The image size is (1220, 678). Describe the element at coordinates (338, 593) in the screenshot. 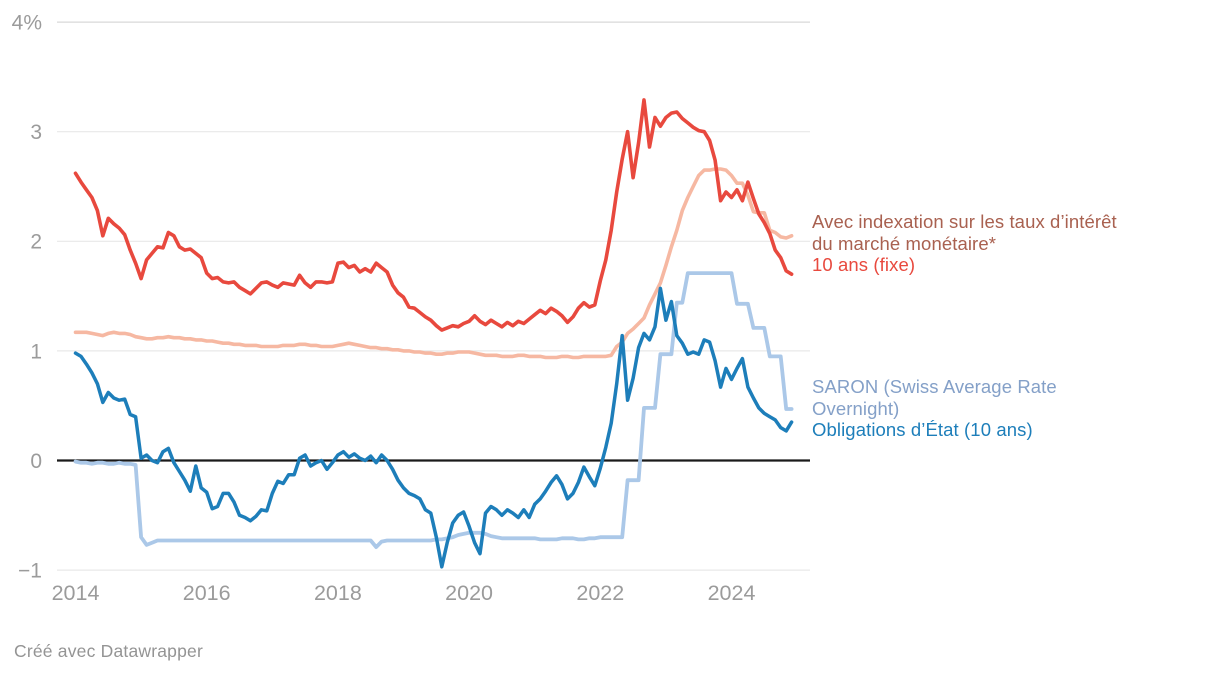

I see `x-axis-label-2018: 2018` at that location.